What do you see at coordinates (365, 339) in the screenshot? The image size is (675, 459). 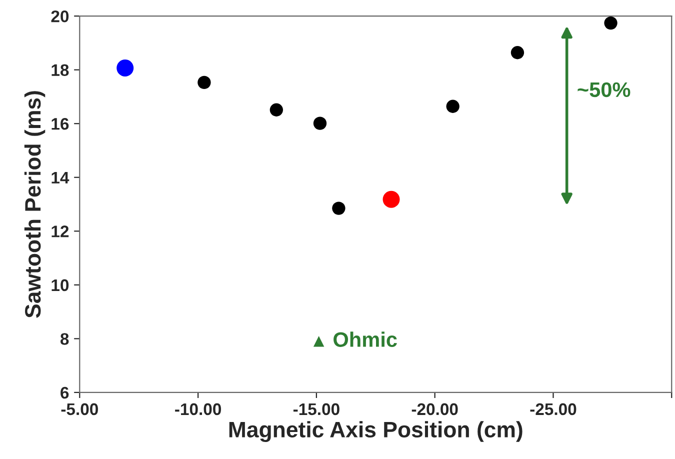 I see `series-label: Ohmic` at bounding box center [365, 339].